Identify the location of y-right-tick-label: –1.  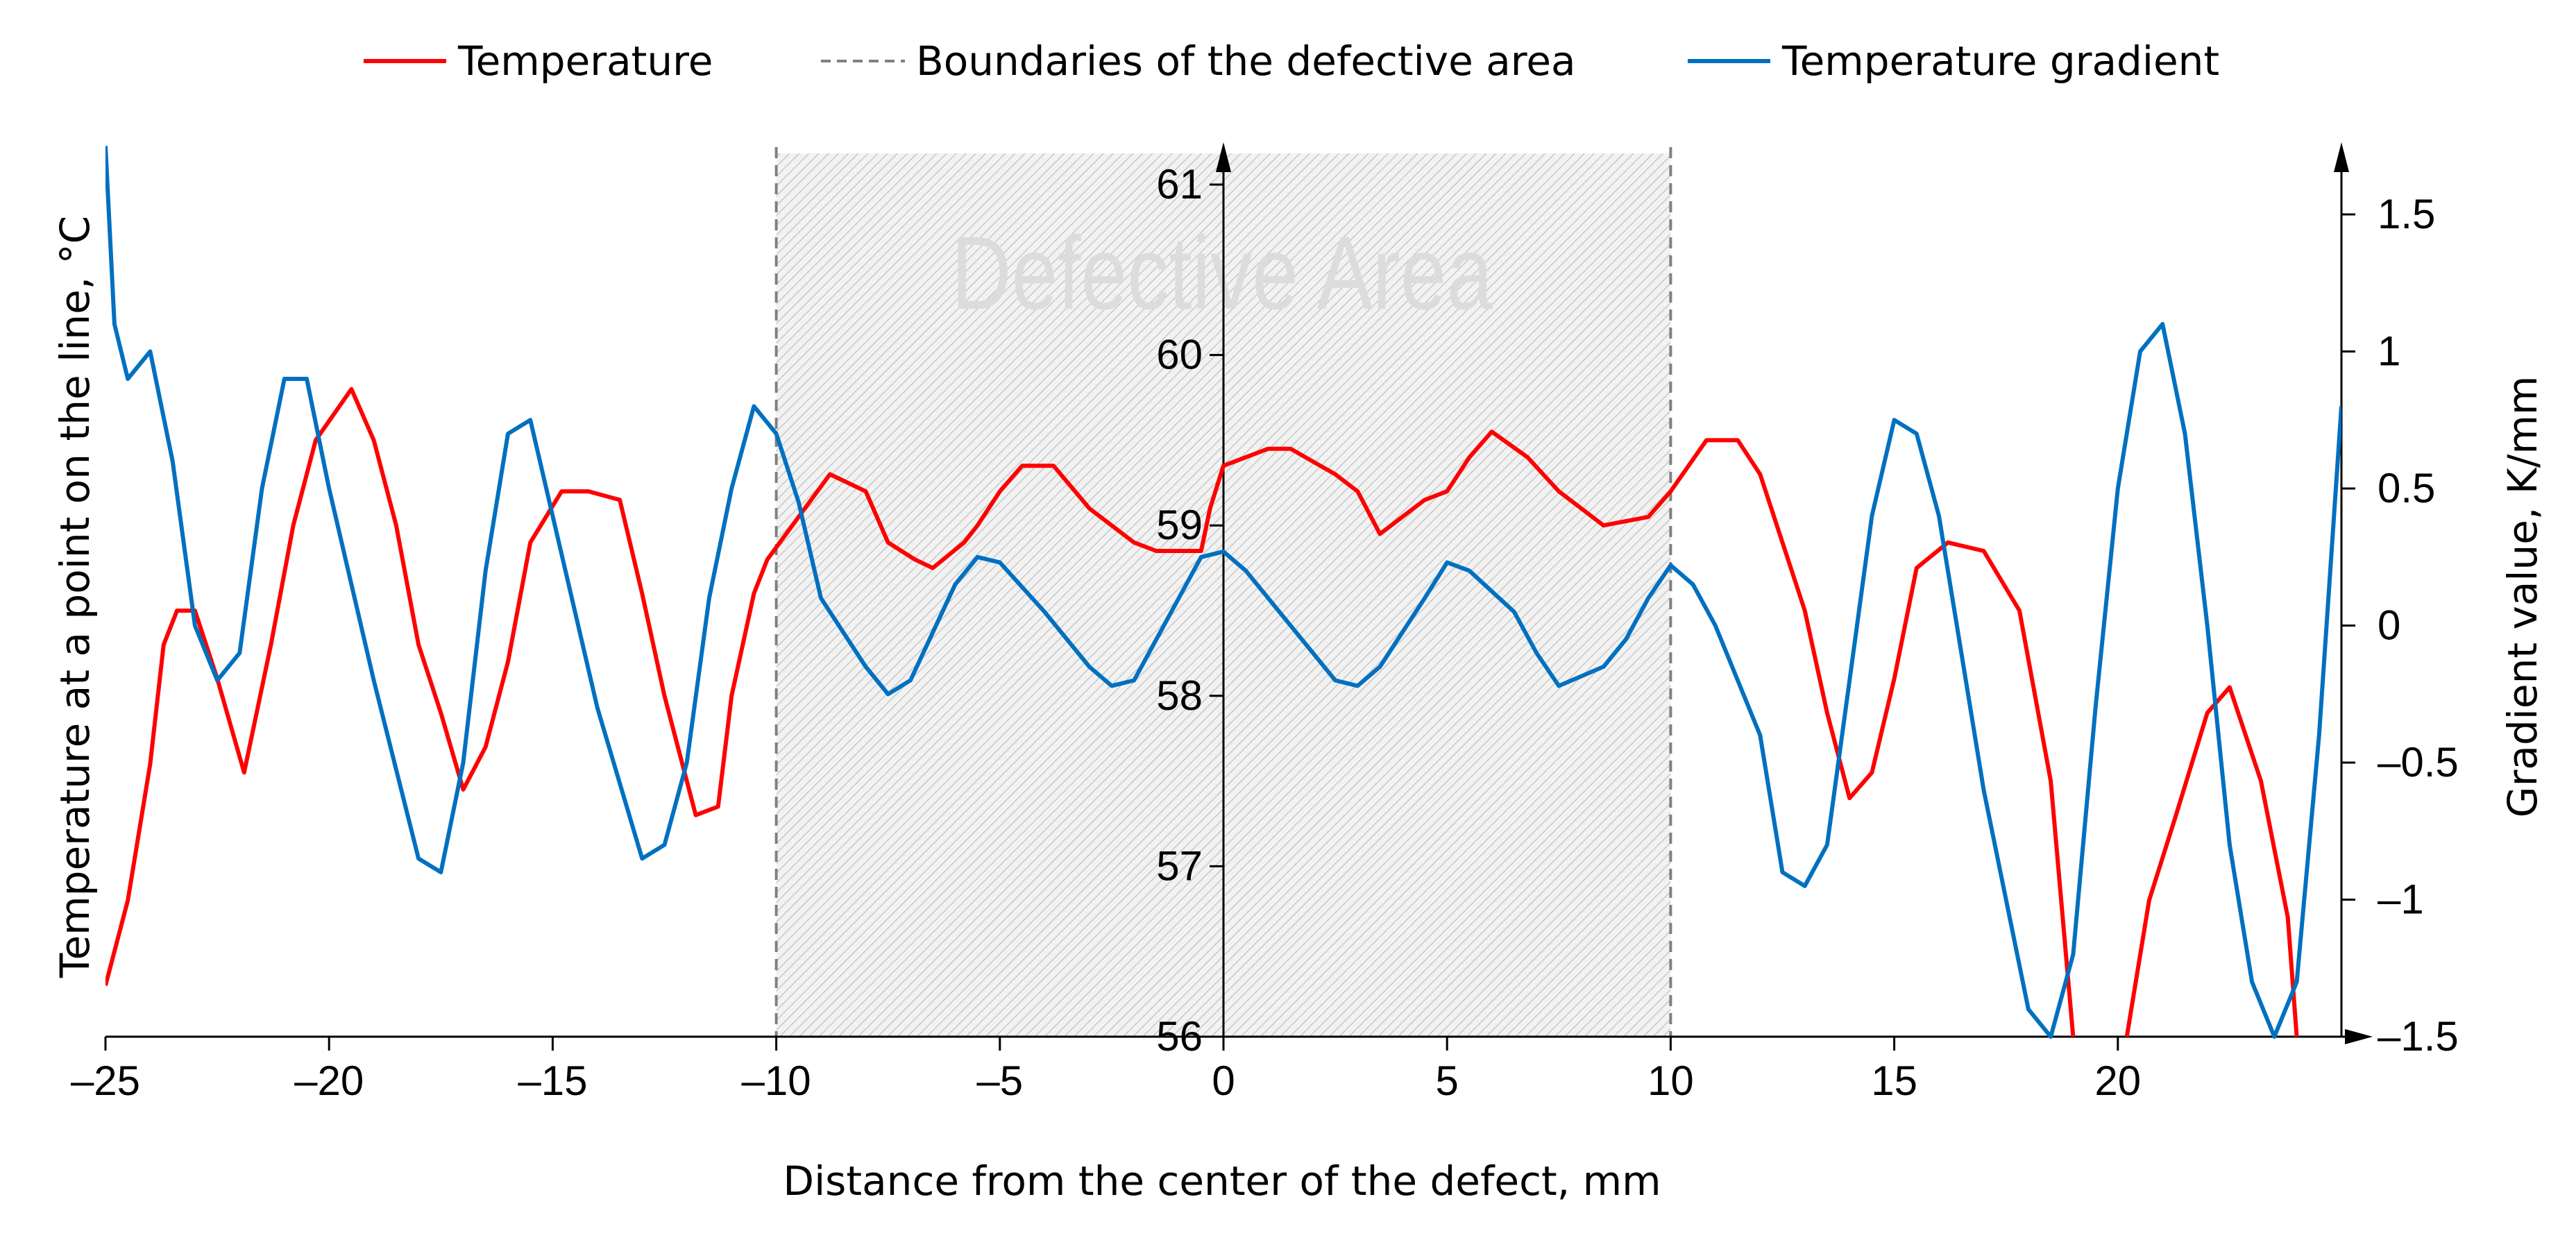
(2401, 899).